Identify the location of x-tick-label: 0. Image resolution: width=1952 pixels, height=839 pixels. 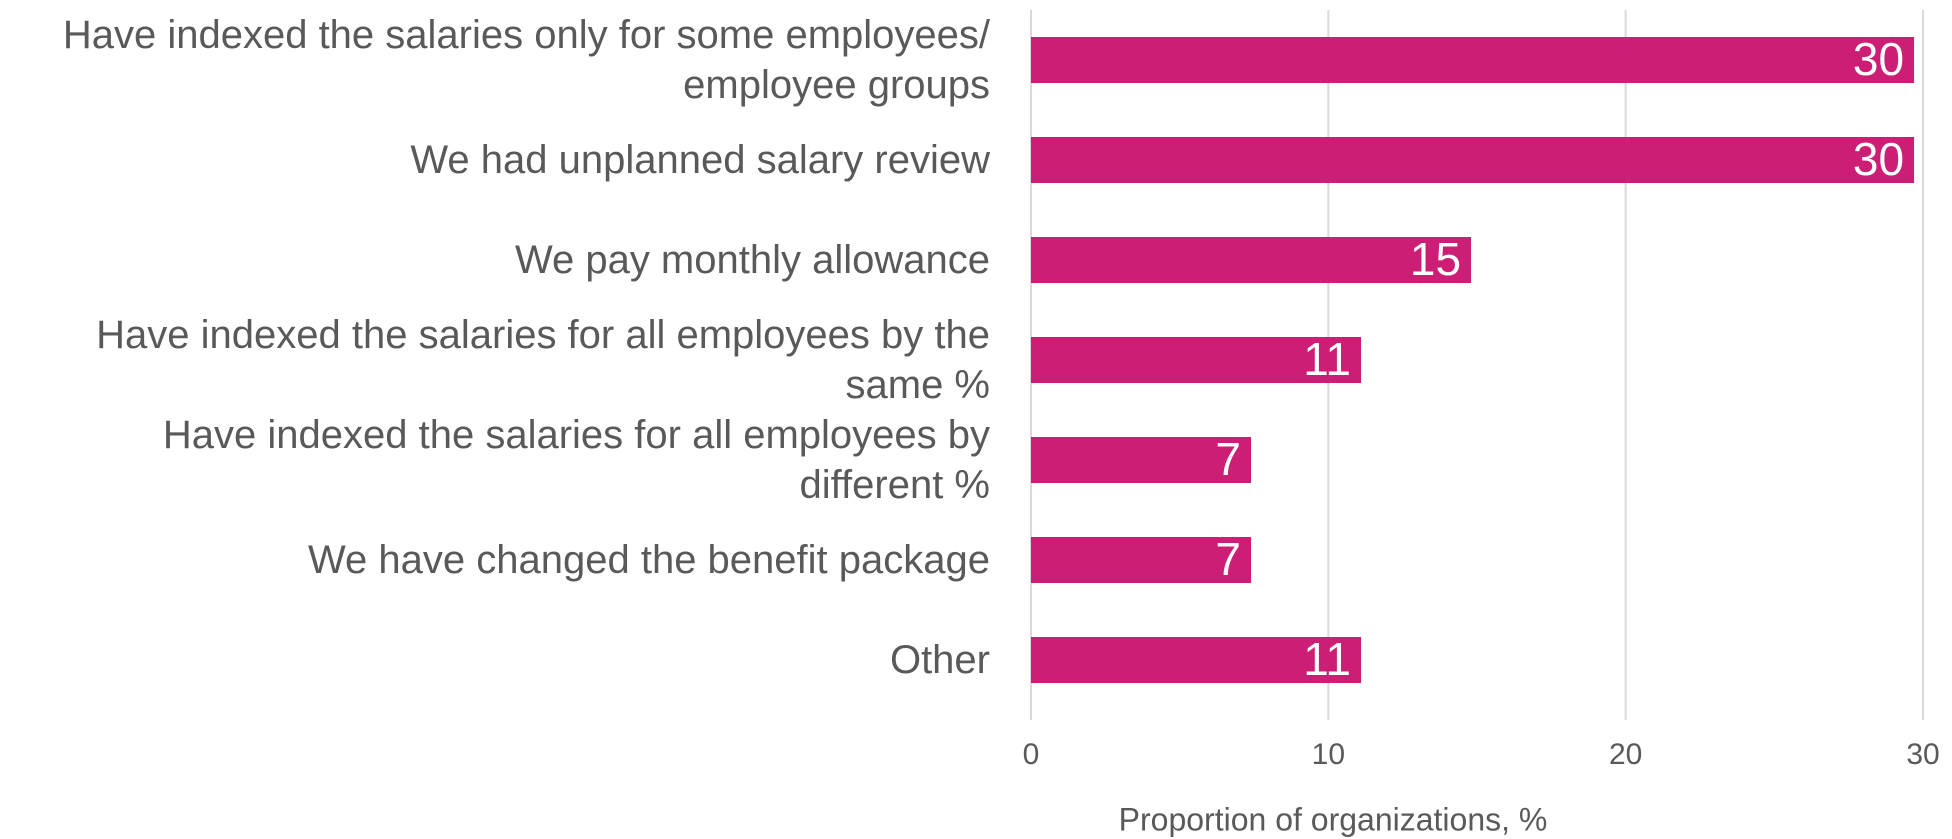
(1031, 754).